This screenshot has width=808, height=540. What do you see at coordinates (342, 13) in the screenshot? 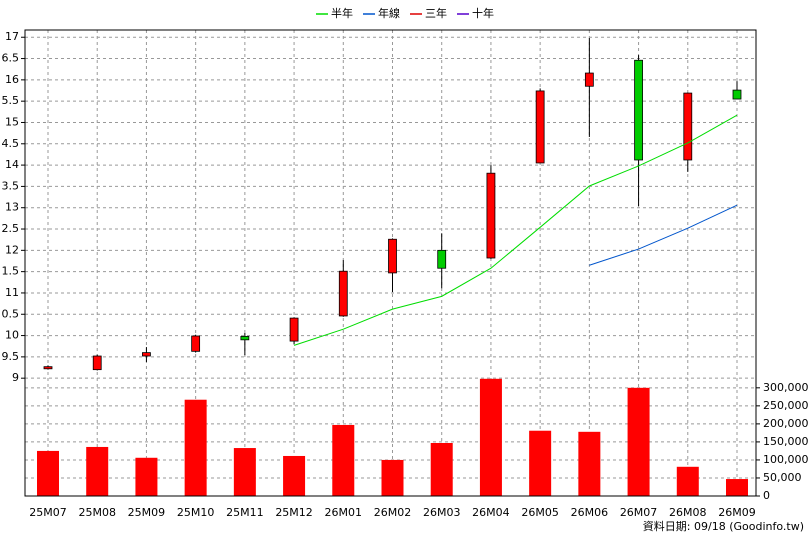
I see `legend-label: 半年` at bounding box center [342, 13].